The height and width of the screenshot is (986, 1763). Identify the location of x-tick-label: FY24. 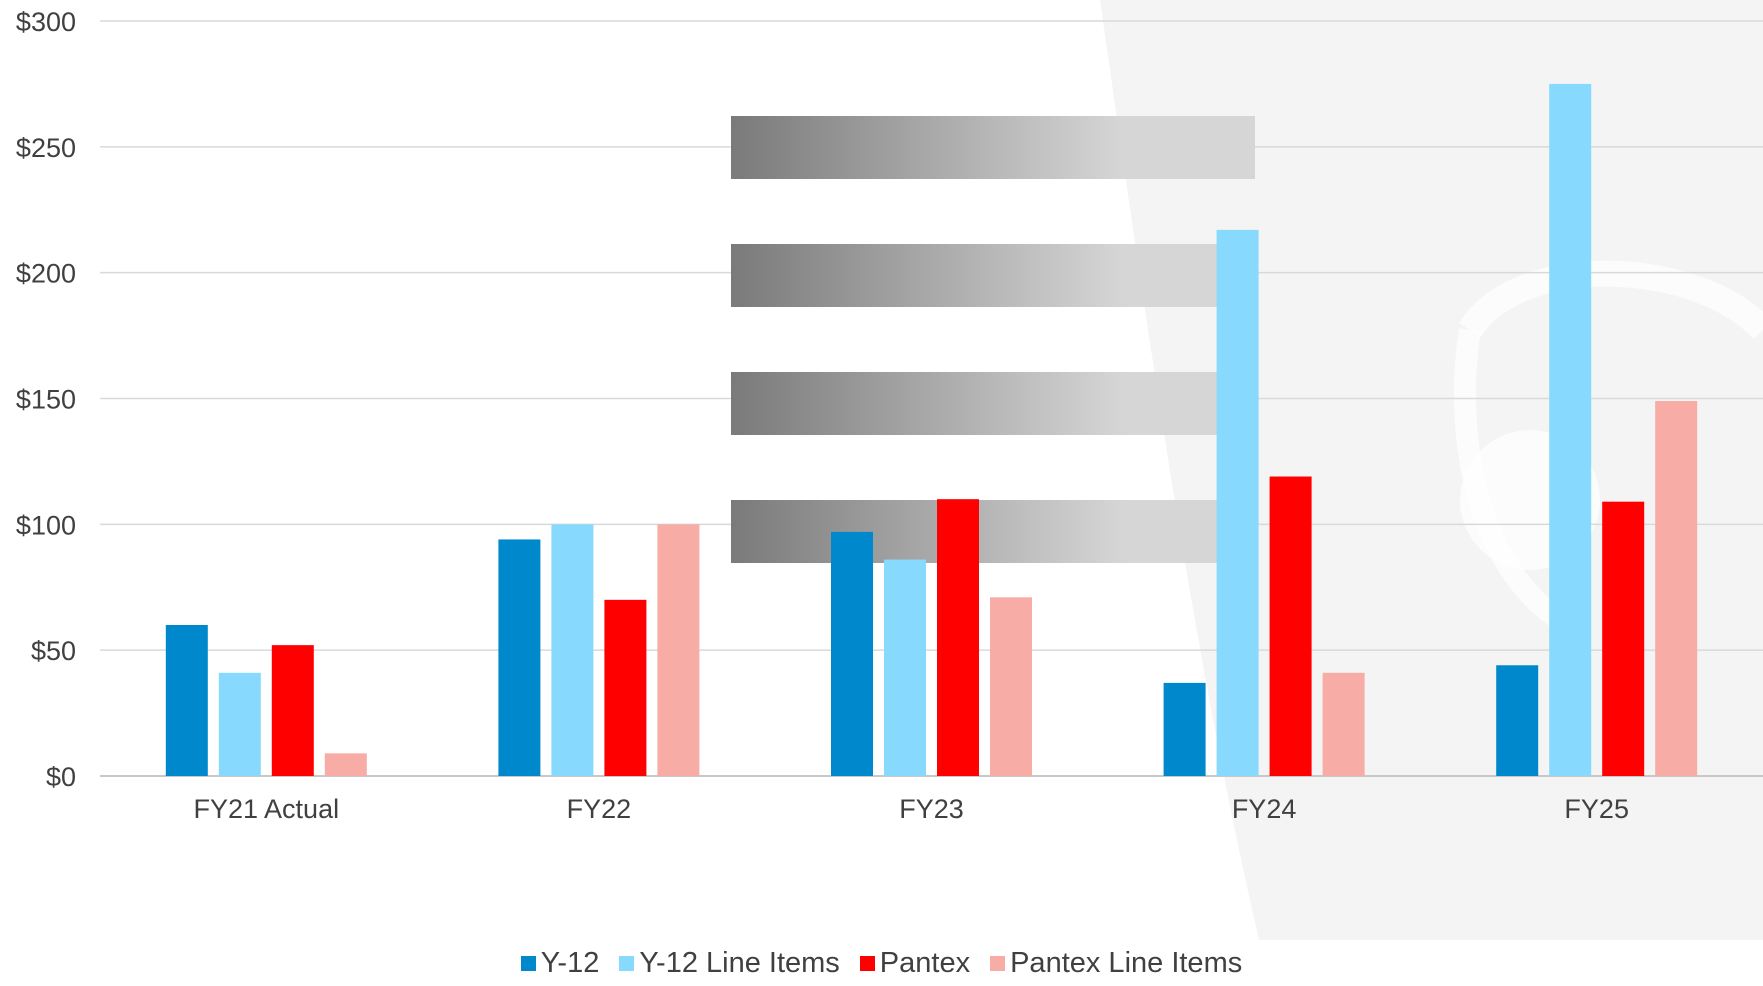
(1264, 809).